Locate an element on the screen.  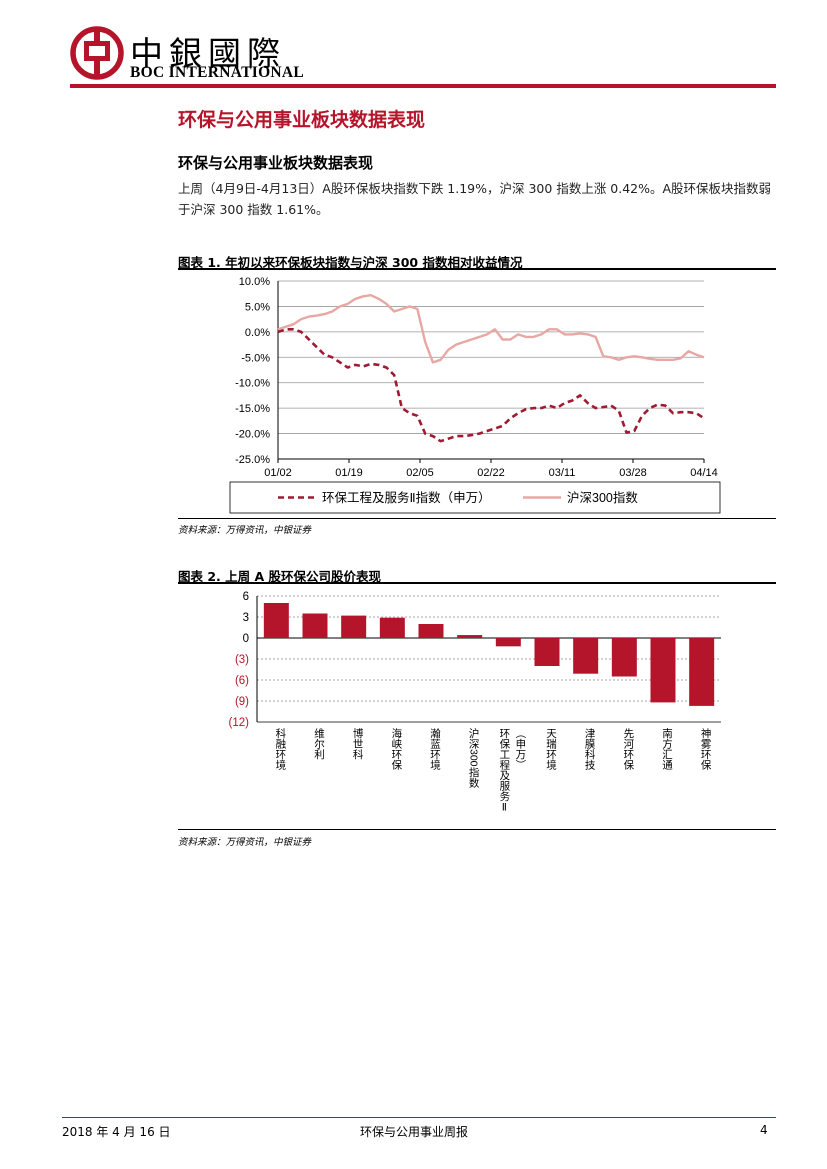
logo-chinese: 中銀國際 is located at coordinates (208, 53).